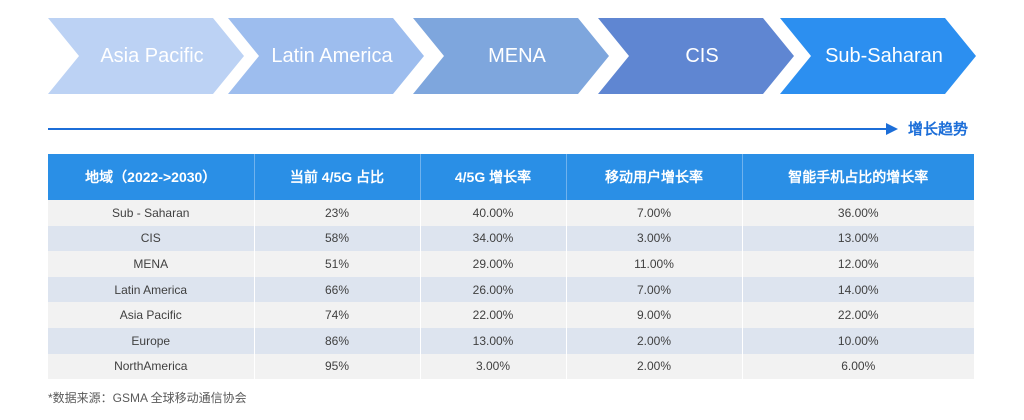 The height and width of the screenshot is (420, 1024). I want to click on cell-value: 11.00%, so click(654, 264).